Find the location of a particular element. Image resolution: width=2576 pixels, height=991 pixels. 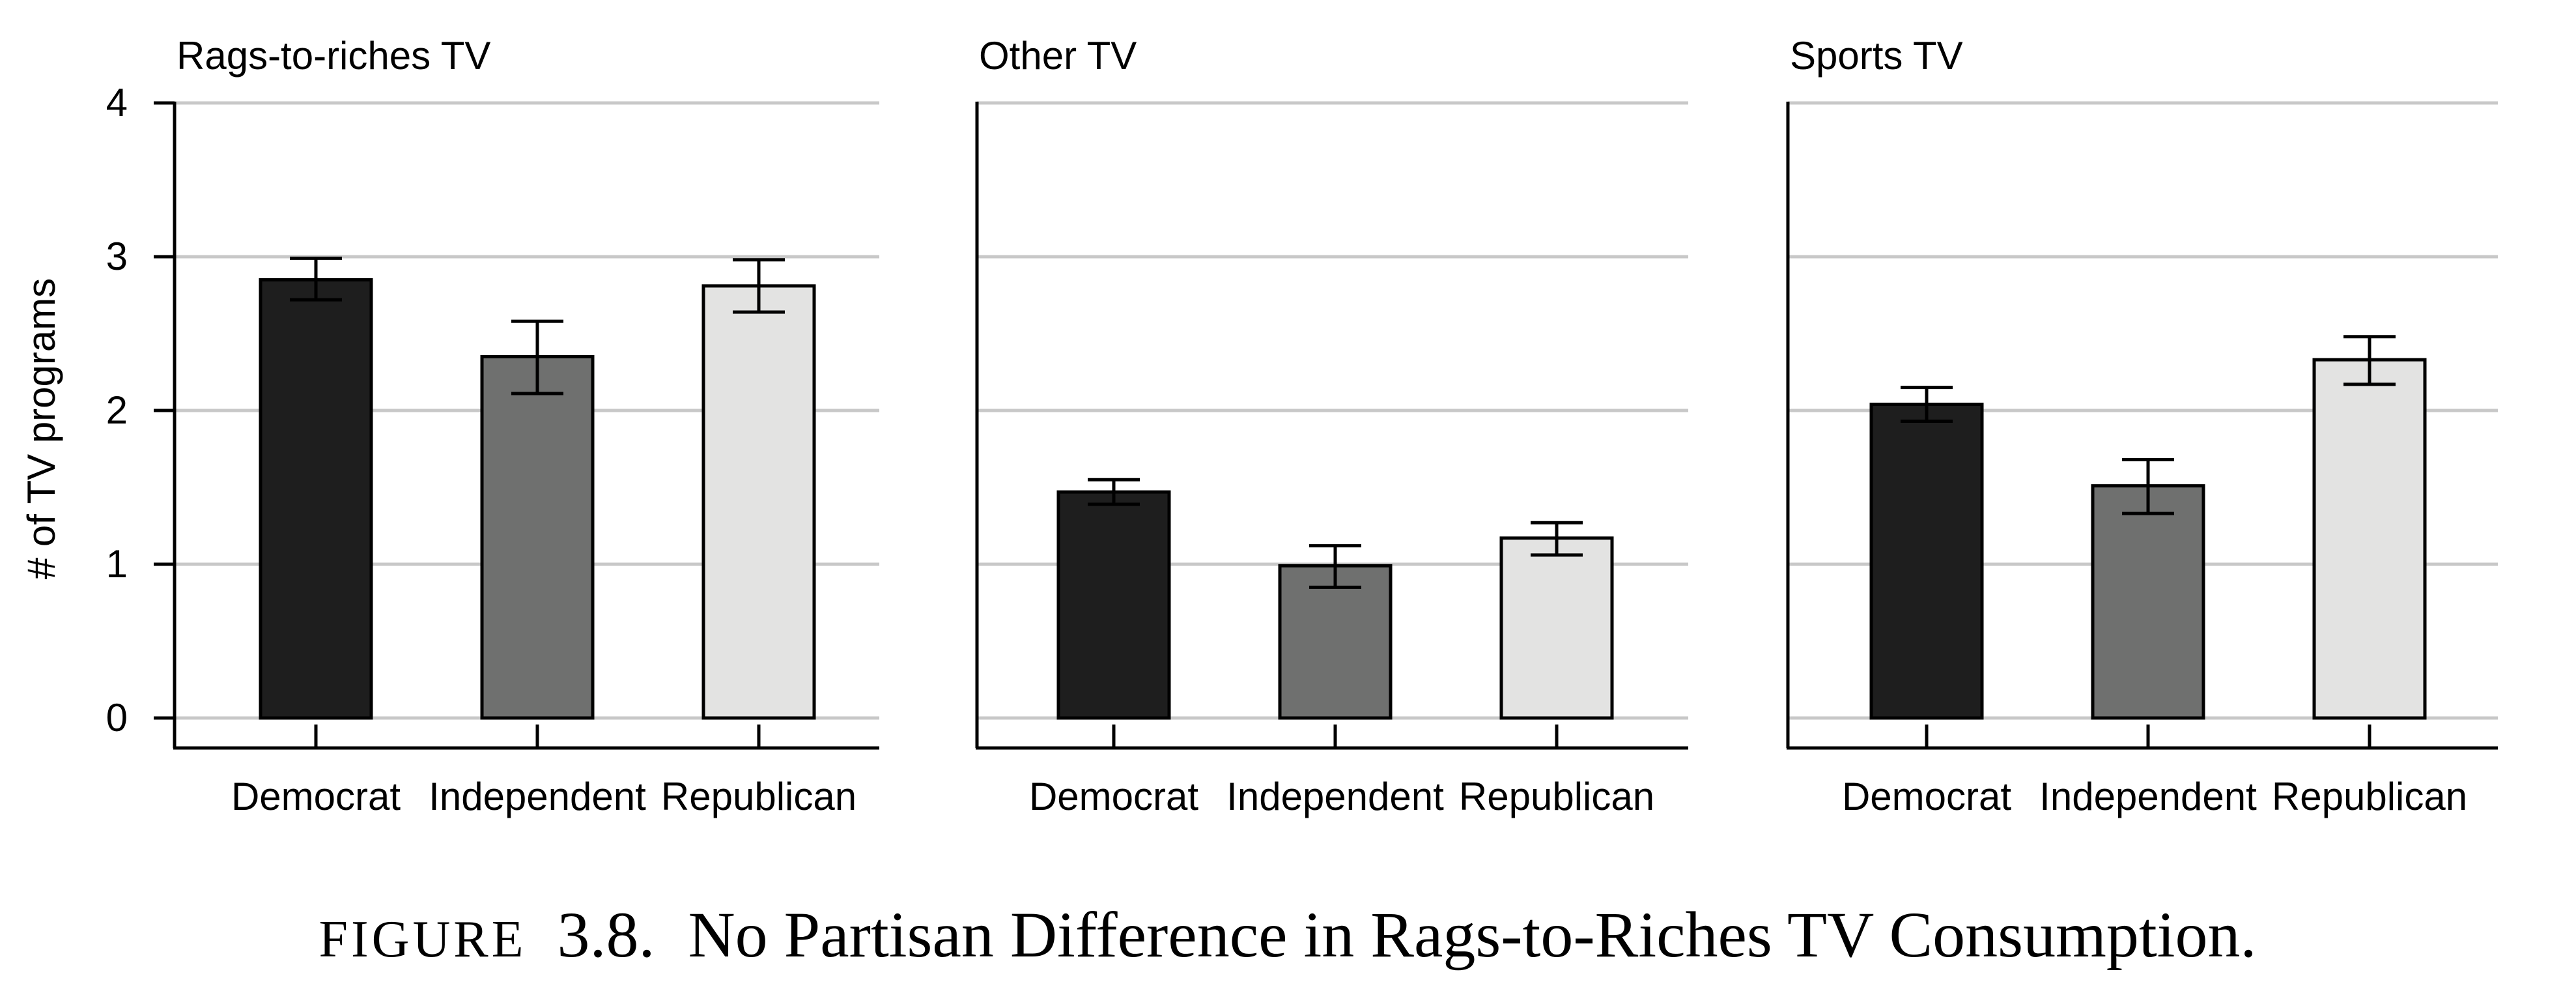

y-axis-label: # of TV programs is located at coordinates (41, 428).